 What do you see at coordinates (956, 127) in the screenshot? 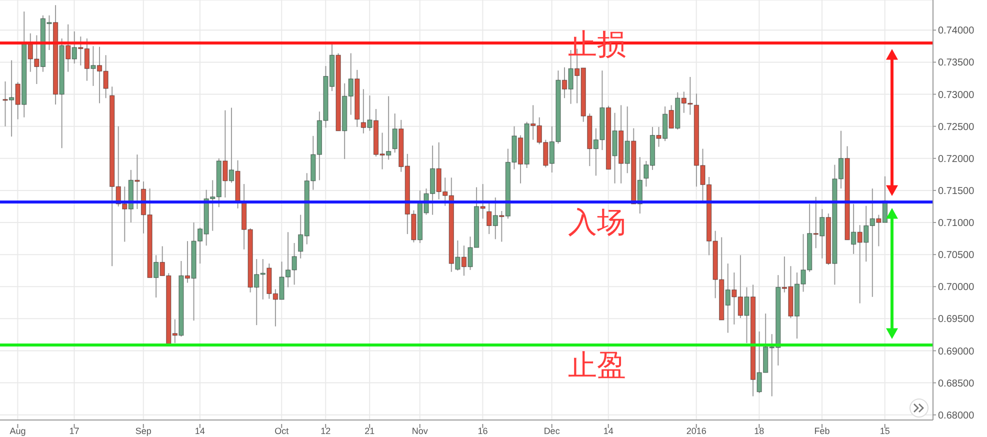
I see `y-tick-label: 0.72500` at bounding box center [956, 127].